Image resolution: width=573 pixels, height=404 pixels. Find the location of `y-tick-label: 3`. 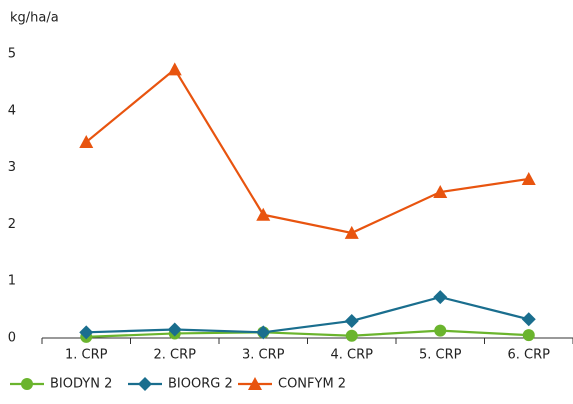

y-tick-label: 3 is located at coordinates (12, 167).